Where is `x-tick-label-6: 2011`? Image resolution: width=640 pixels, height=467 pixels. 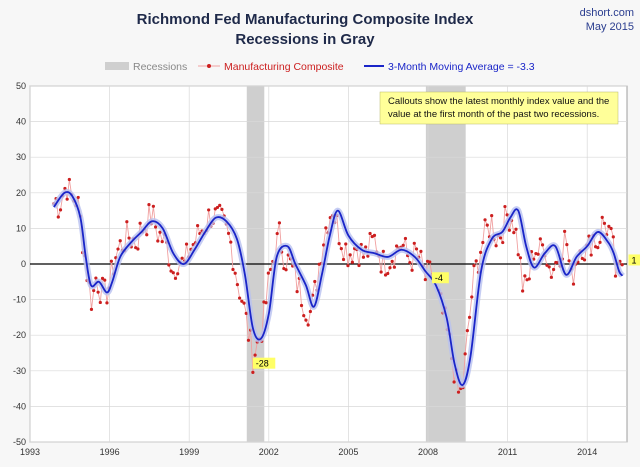
x-tick-label-6: 2011 is located at coordinates (507, 452).